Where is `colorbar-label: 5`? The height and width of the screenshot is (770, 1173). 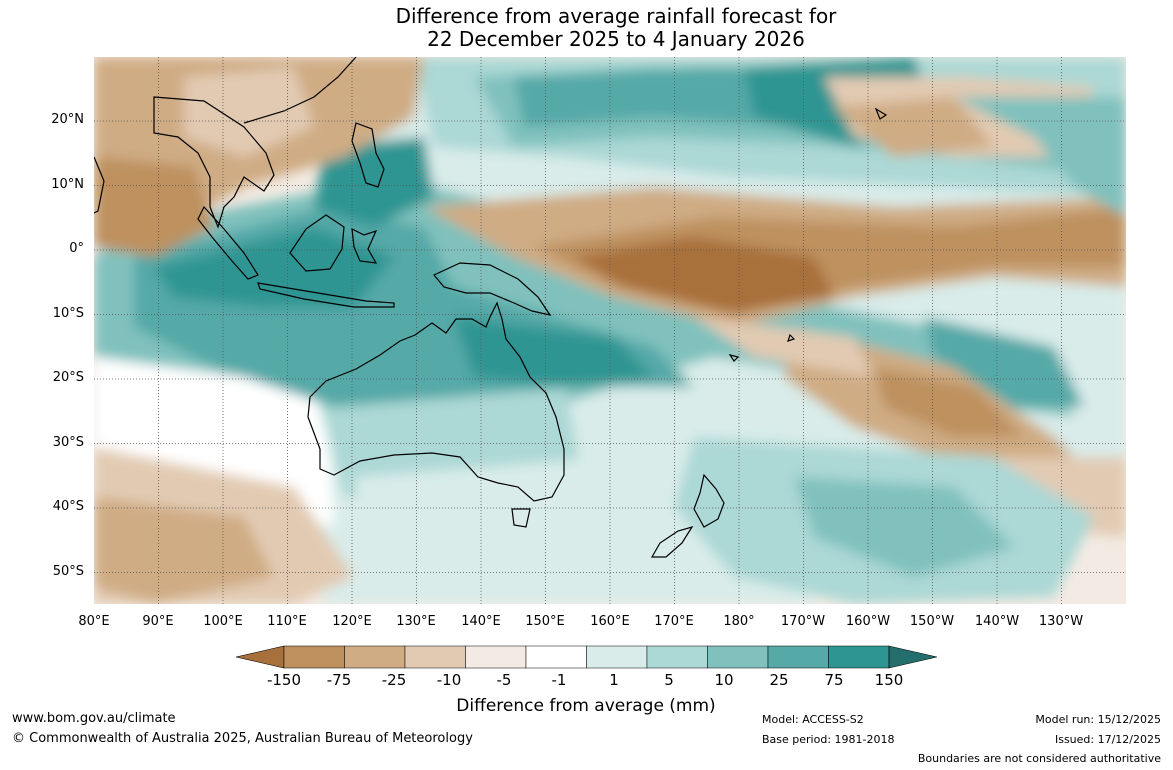
colorbar-label: 5 is located at coordinates (669, 680).